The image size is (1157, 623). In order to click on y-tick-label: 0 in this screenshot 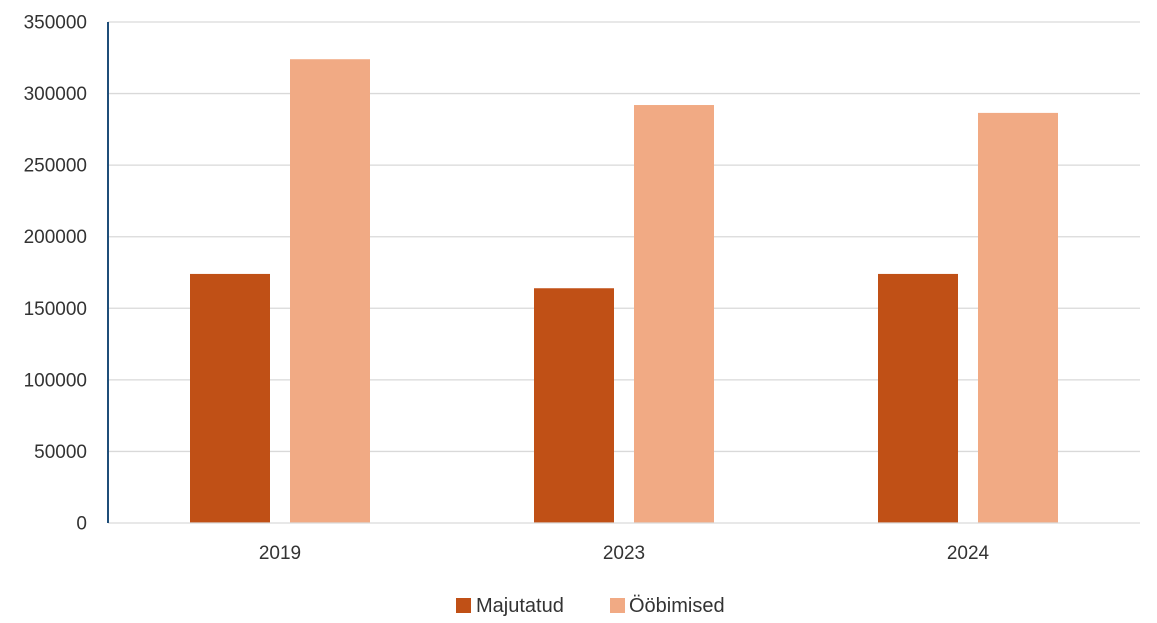, I will do `click(81, 524)`.